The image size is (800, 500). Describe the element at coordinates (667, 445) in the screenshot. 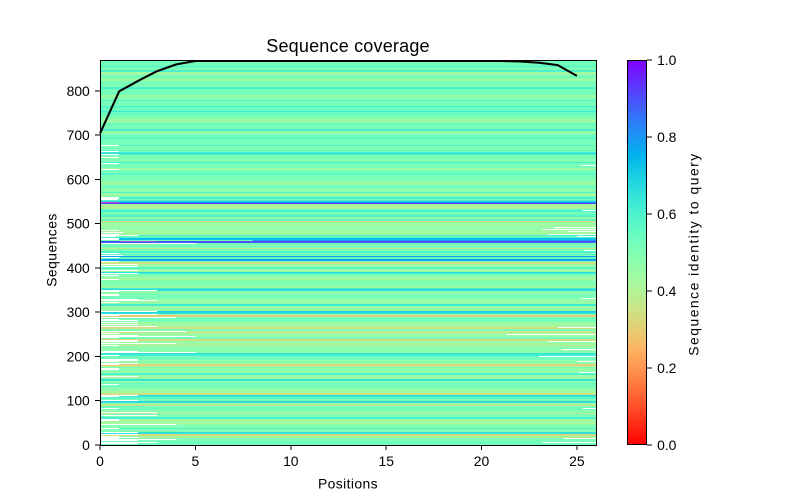

I see `svg-text: 0.0` at that location.